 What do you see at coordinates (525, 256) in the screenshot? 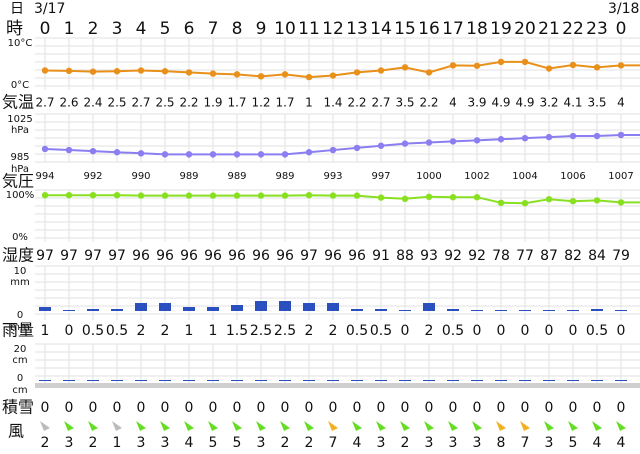
I see `value-label: 77` at bounding box center [525, 256].